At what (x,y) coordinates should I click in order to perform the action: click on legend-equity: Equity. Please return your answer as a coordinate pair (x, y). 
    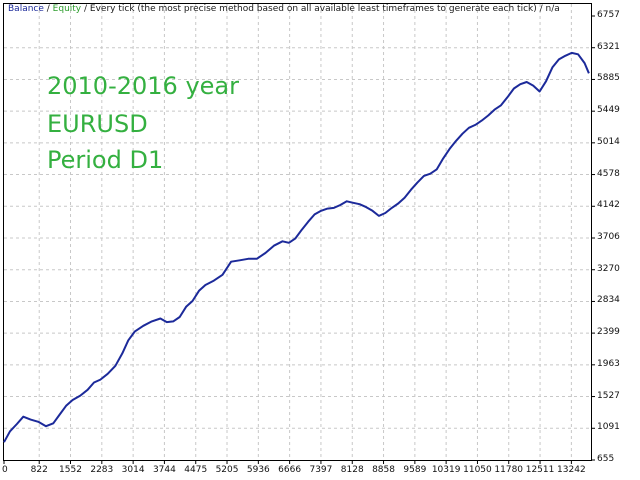
    Looking at the image, I should click on (67, 9).